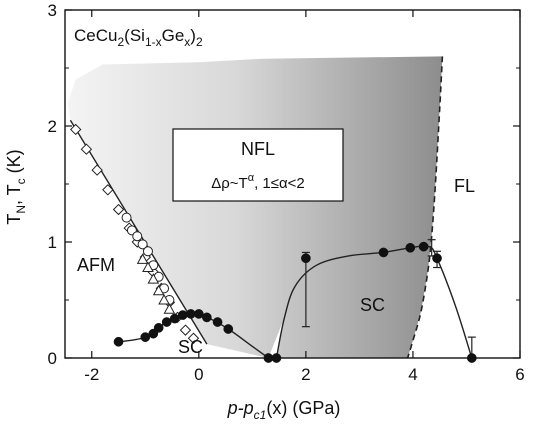 The width and height of the screenshot is (538, 428). Describe the element at coordinates (240, 408) in the screenshot. I see `x-axis-title-italic: p-p` at that location.